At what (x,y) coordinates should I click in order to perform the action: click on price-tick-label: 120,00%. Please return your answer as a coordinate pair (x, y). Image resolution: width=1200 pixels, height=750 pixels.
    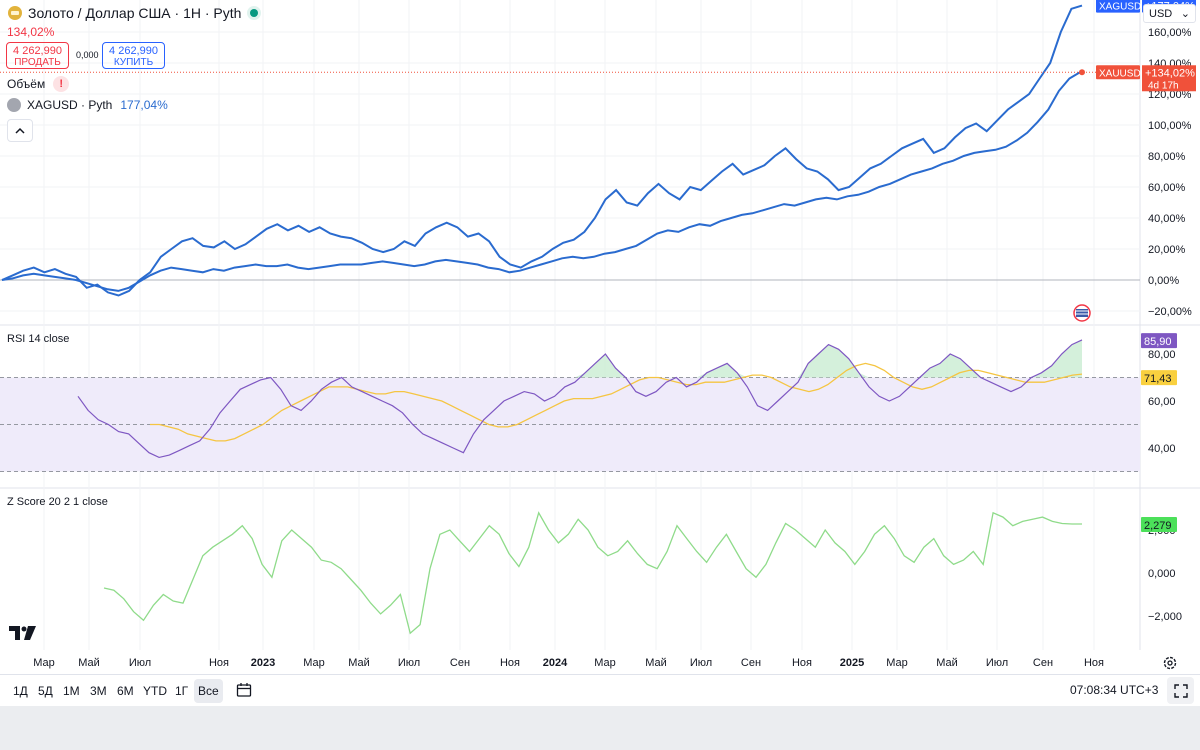
    Looking at the image, I should click on (1170, 95).